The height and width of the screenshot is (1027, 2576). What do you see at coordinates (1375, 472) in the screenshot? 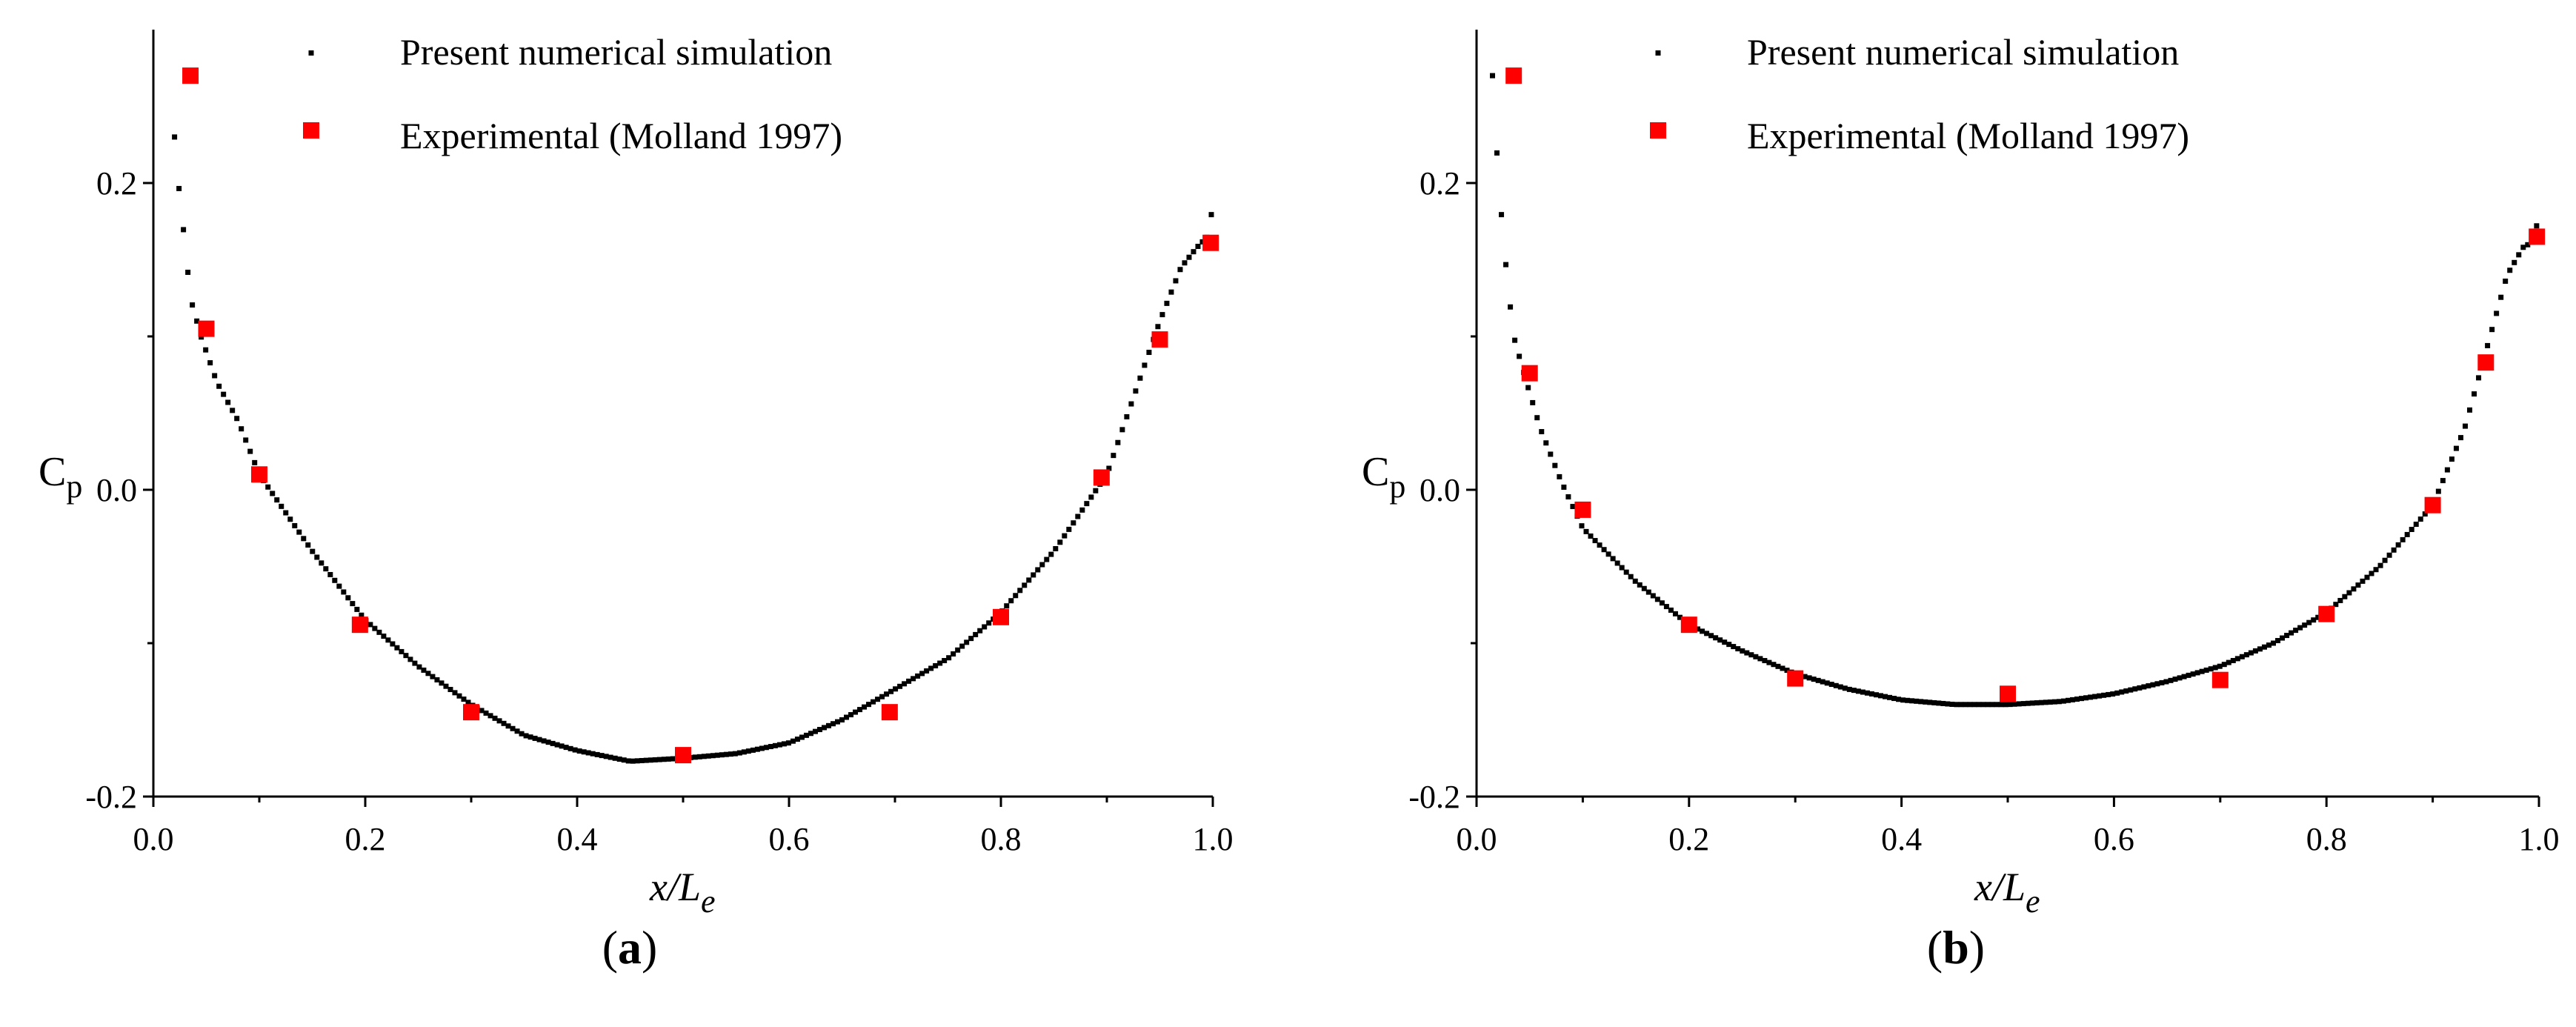
I see `y-axis-label-main: C` at bounding box center [1375, 472].